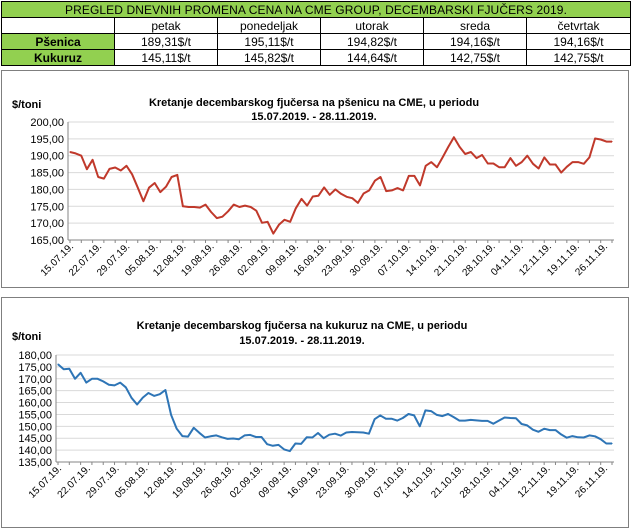 The width and height of the screenshot is (631, 529). I want to click on y-tick-label: 145,00, so click(35, 439).